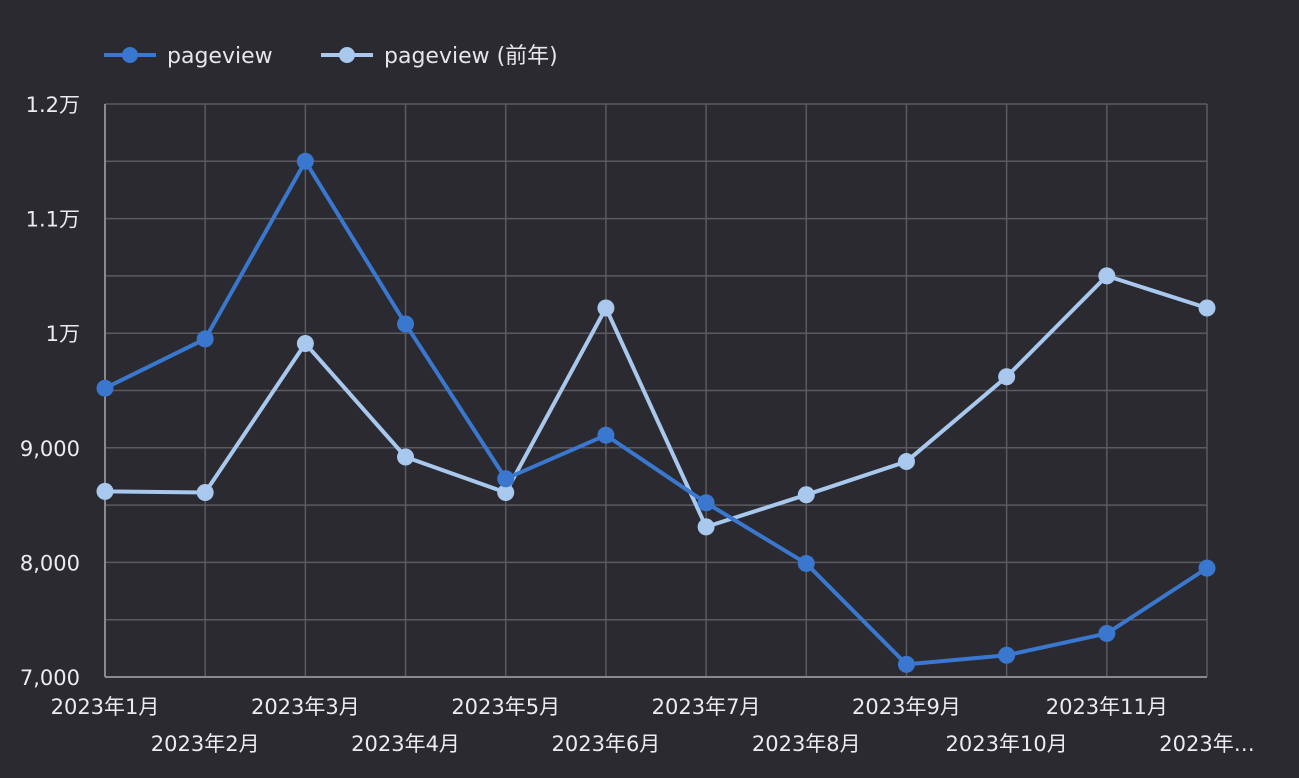 This screenshot has width=1299, height=778. Describe the element at coordinates (50, 678) in the screenshot. I see `y-tick-label: 7,000` at that location.